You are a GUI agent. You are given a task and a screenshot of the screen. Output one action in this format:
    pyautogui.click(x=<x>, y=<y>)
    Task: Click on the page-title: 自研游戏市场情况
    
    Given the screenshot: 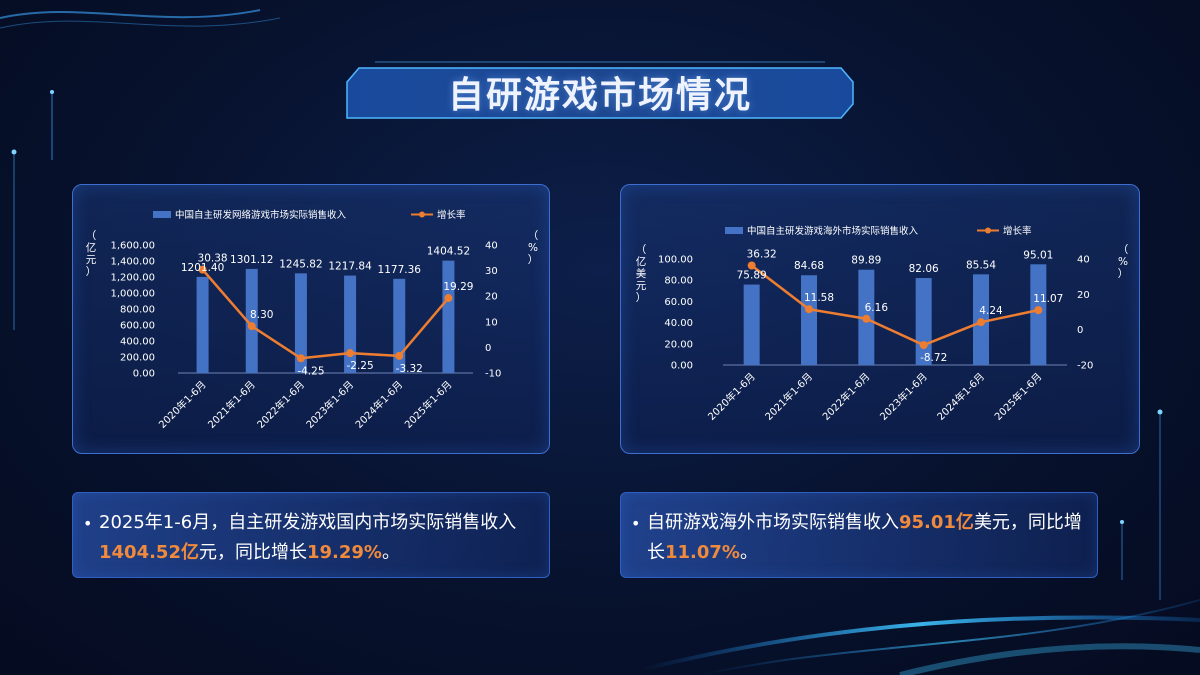 What is the action you would take?
    pyautogui.click(x=599, y=95)
    